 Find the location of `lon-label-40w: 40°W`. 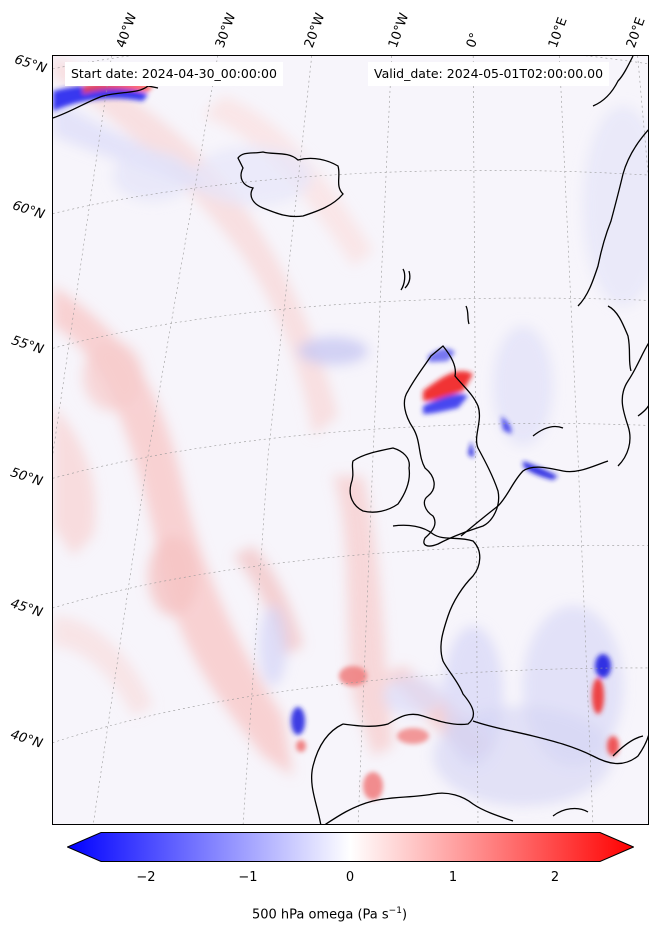

lon-label-40w: 40°W is located at coordinates (127, 30).